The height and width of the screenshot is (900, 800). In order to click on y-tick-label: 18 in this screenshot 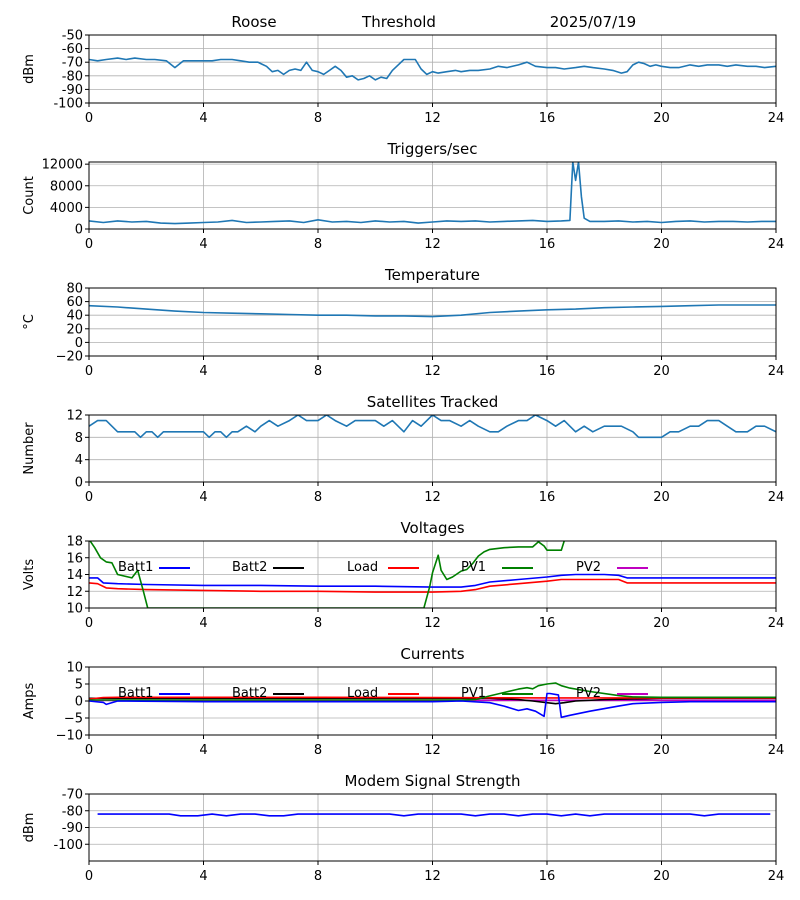, I will do `click(74, 542)`.